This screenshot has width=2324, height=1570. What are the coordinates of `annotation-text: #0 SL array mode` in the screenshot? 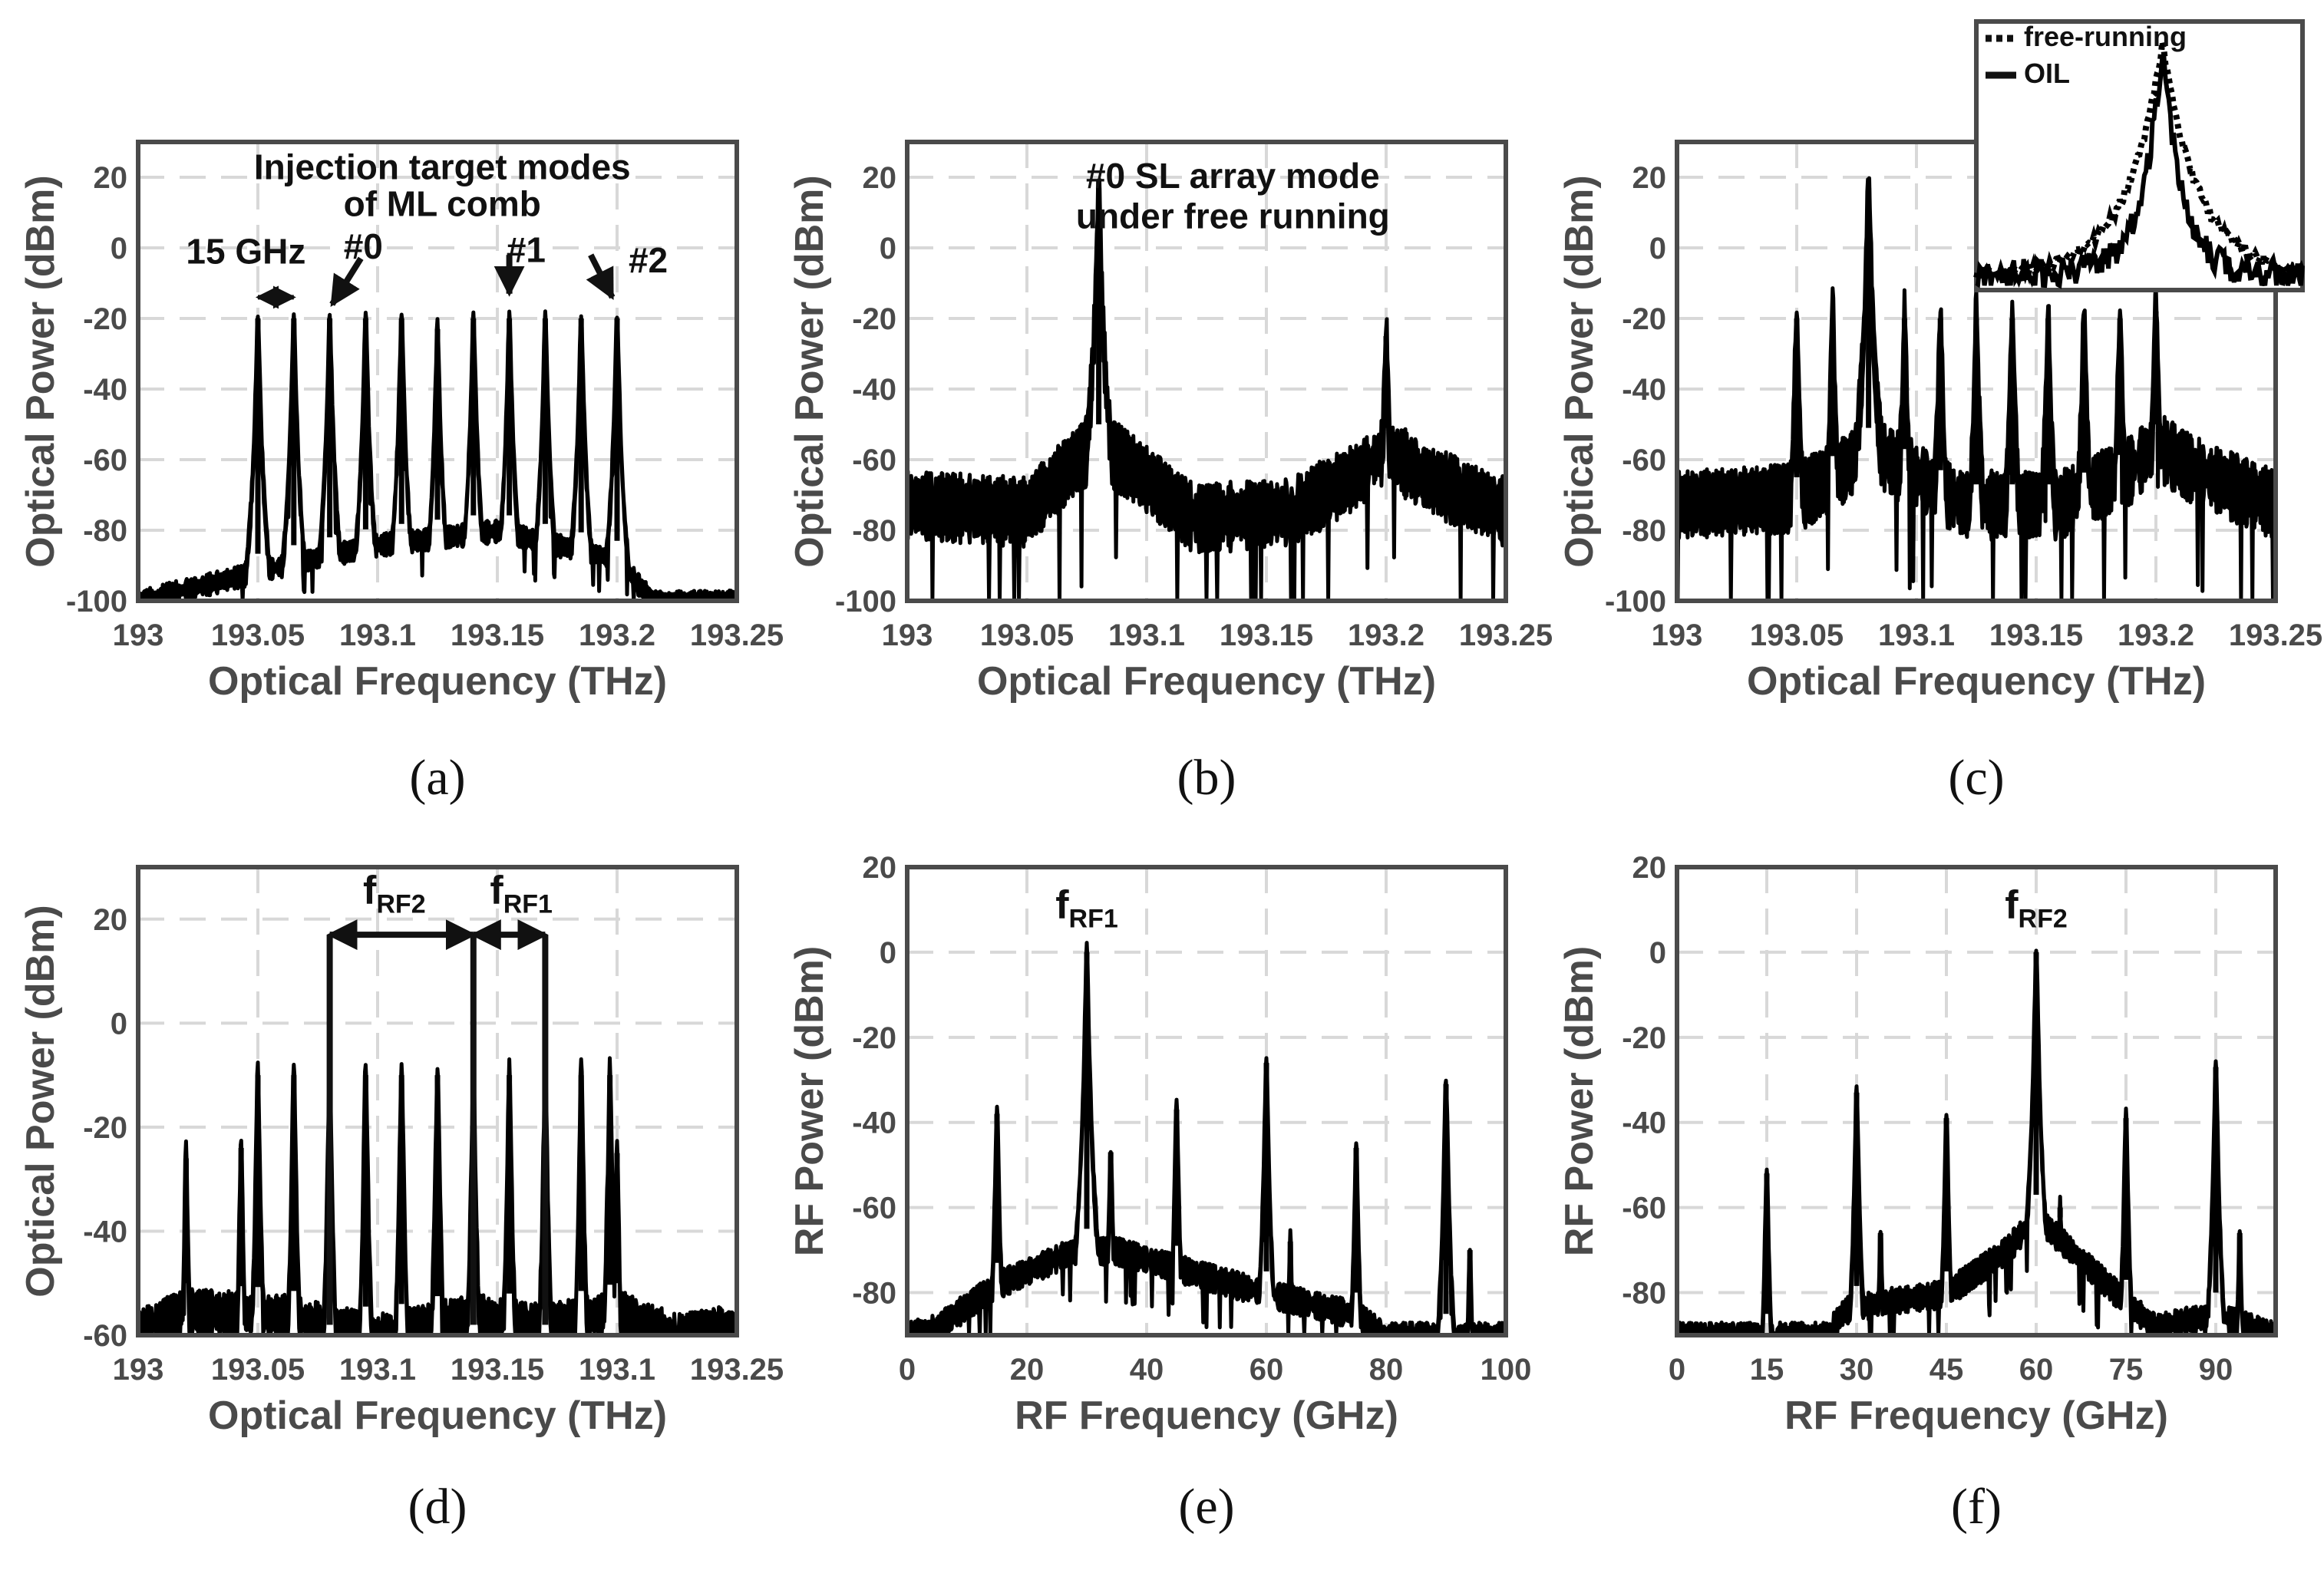 It's located at (1233, 176).